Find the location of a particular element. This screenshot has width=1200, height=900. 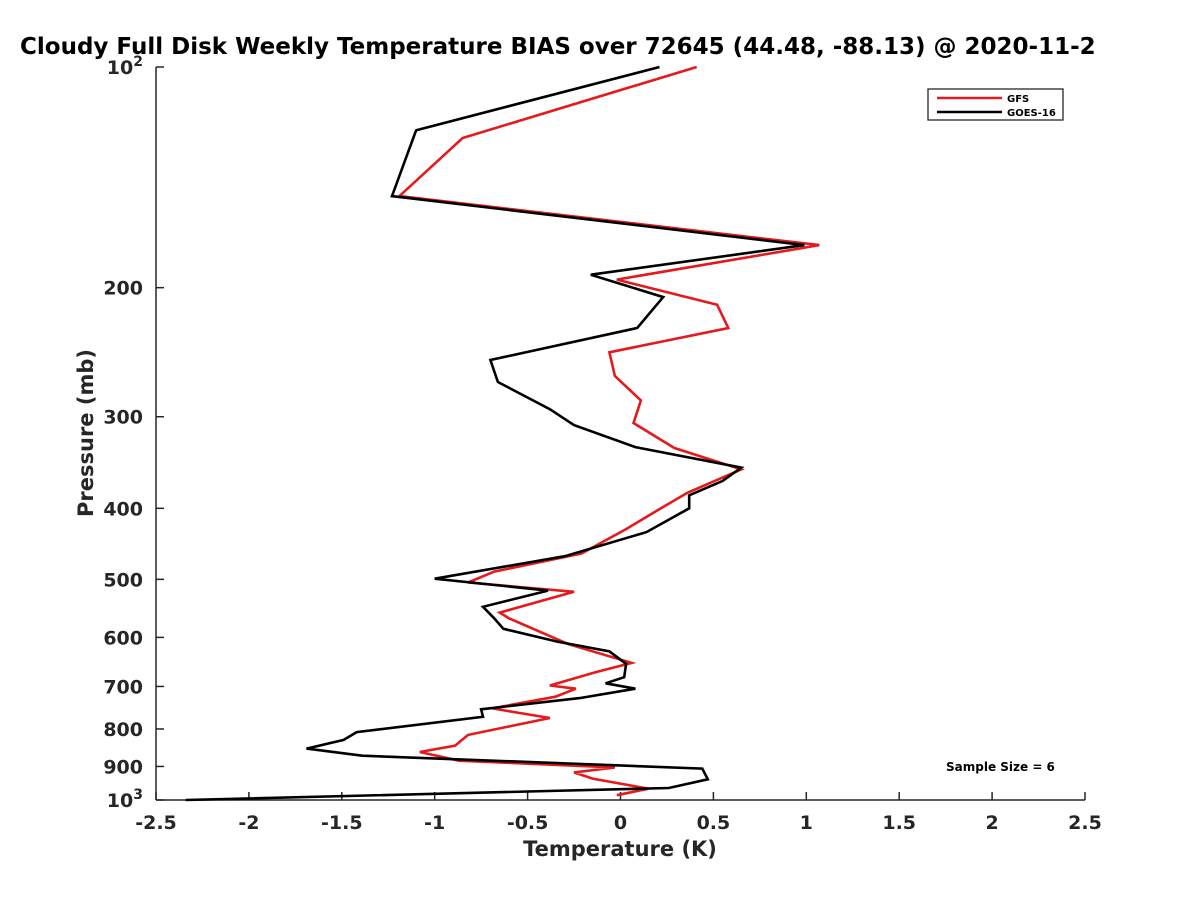

y-tick-label: 10³ is located at coordinates (125, 799).